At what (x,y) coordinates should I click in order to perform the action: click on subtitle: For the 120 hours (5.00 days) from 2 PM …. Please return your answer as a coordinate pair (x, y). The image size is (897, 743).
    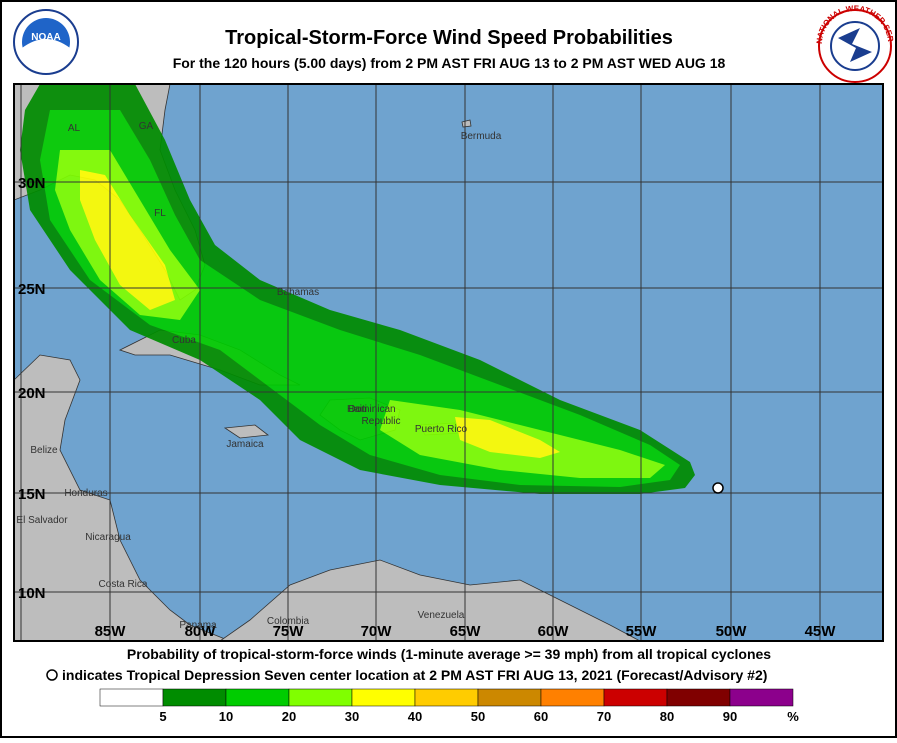
    Looking at the image, I should click on (449, 63).